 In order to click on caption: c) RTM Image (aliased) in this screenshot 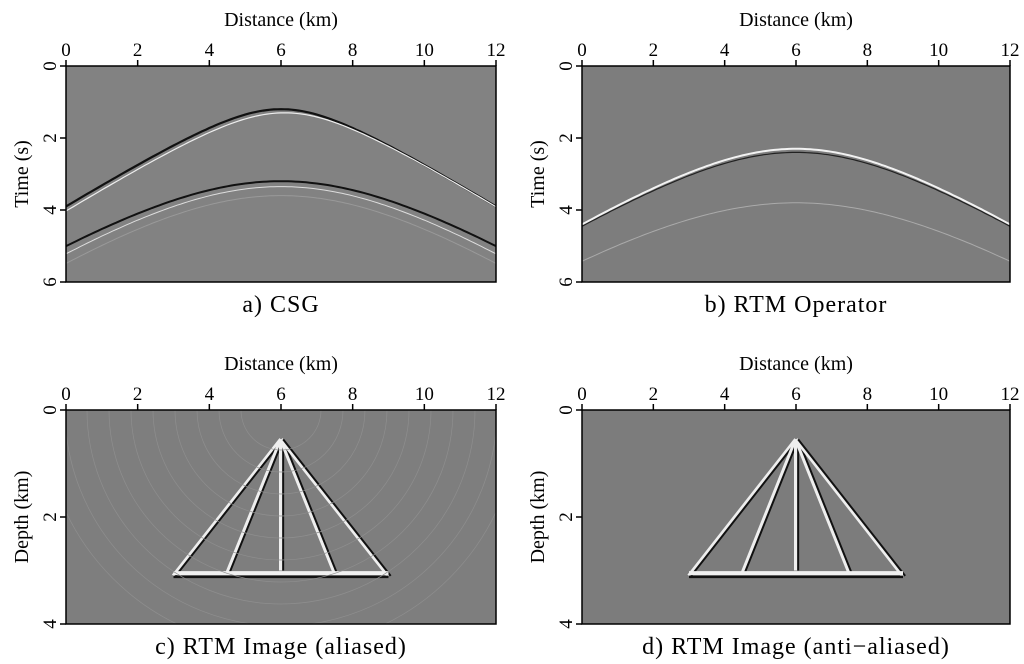, I will do `click(281, 647)`.